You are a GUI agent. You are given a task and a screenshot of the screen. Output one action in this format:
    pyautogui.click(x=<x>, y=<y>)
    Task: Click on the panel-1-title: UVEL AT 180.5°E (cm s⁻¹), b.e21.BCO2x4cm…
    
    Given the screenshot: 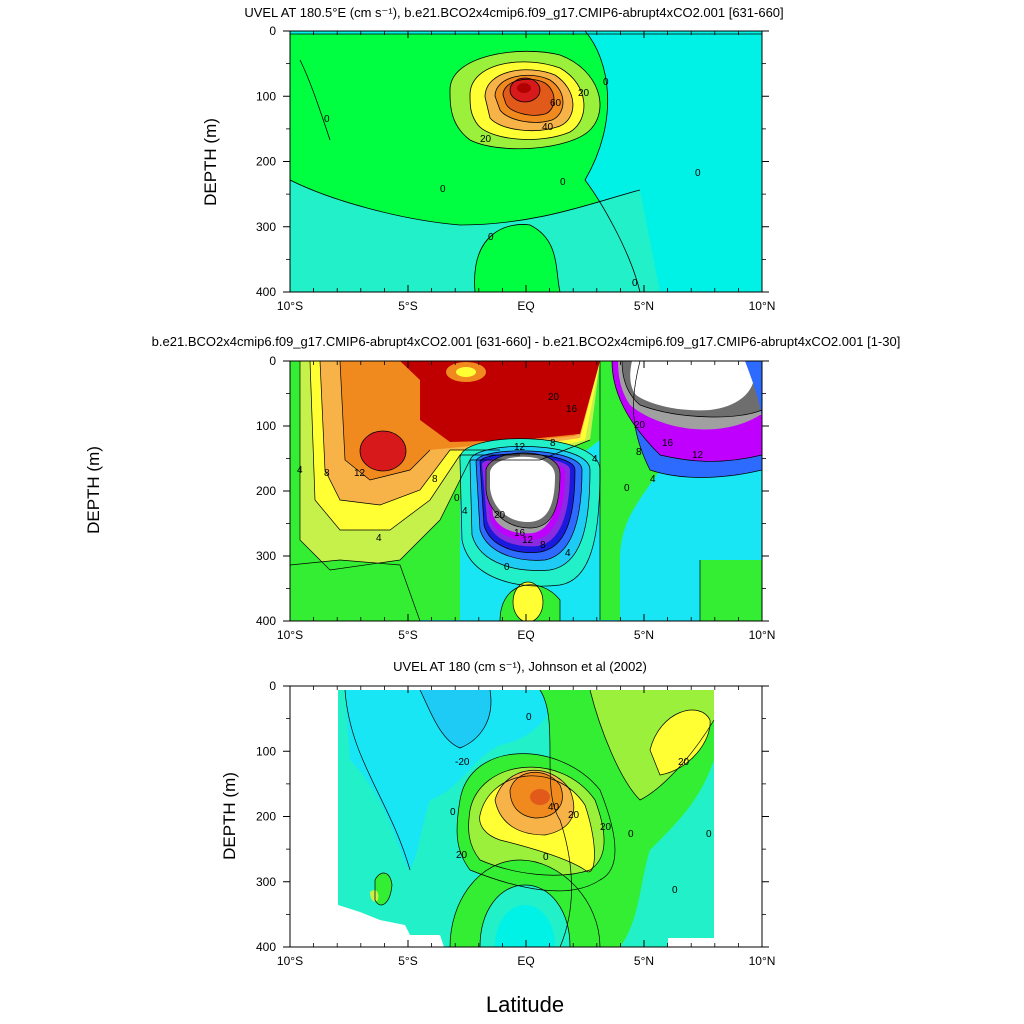 What is the action you would take?
    pyautogui.click(x=513, y=12)
    